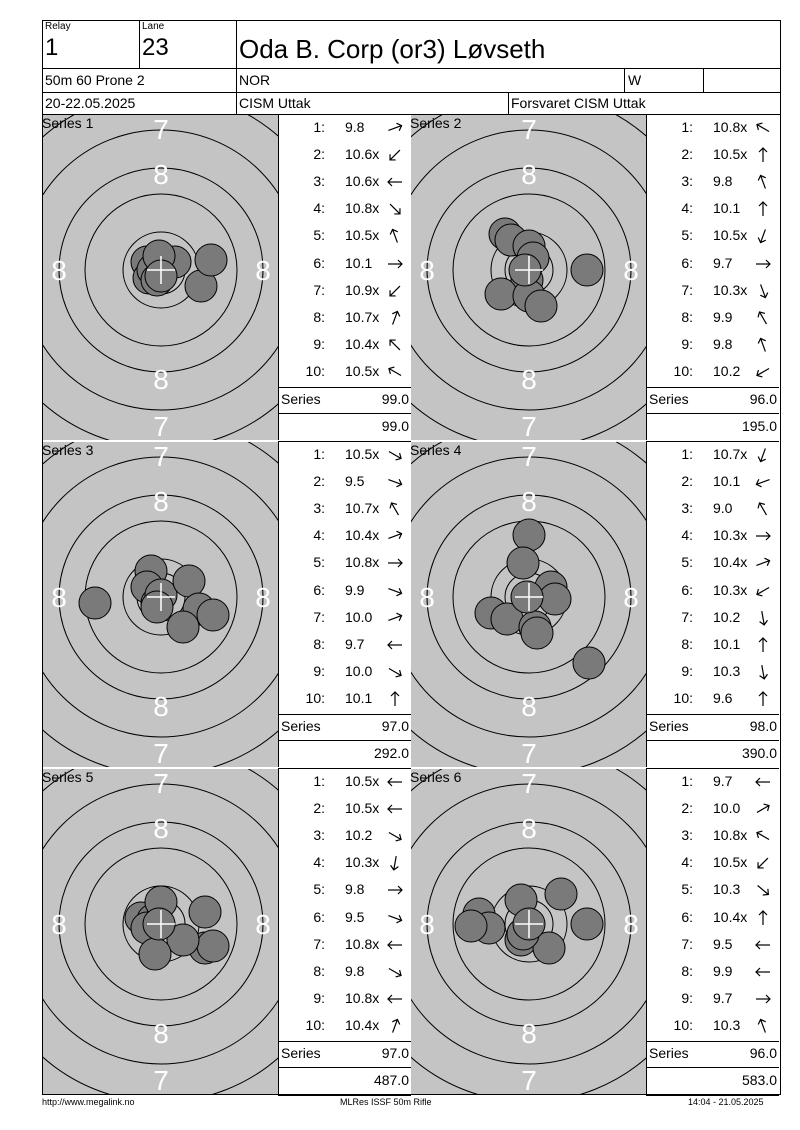  Describe the element at coordinates (139, 44) in the screenshot. I see `frame-relay-divider` at that location.